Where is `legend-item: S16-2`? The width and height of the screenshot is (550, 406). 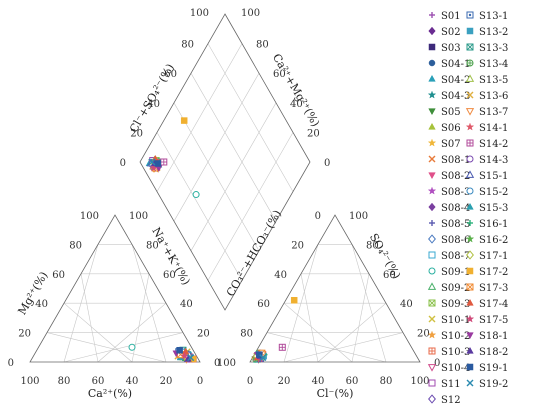
legend-item: S16-2 is located at coordinates (486, 240).